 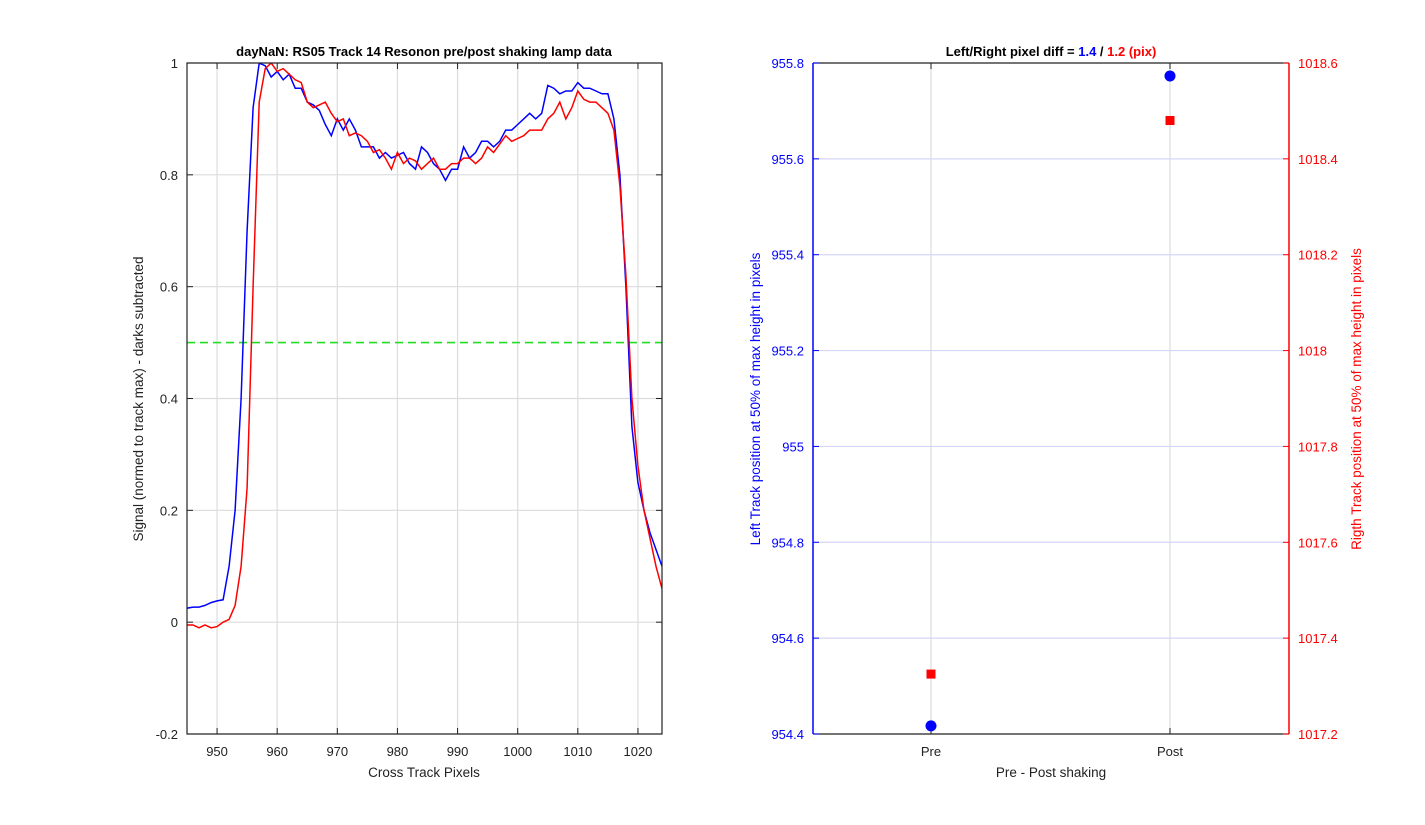 I want to click on left-y-tick-label: 955, so click(x=793, y=446).